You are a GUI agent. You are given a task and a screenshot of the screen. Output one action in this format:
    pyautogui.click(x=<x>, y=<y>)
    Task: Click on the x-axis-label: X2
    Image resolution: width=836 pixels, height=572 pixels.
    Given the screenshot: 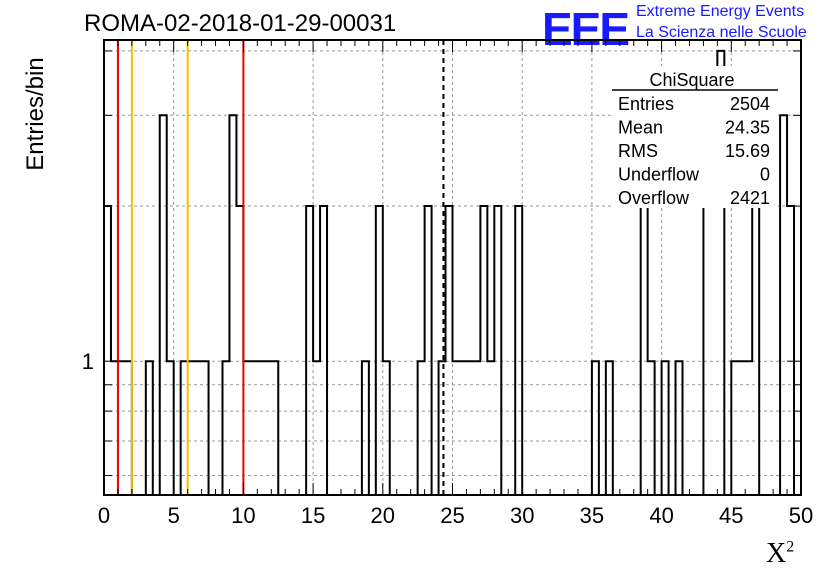 What is the action you would take?
    pyautogui.click(x=780, y=554)
    